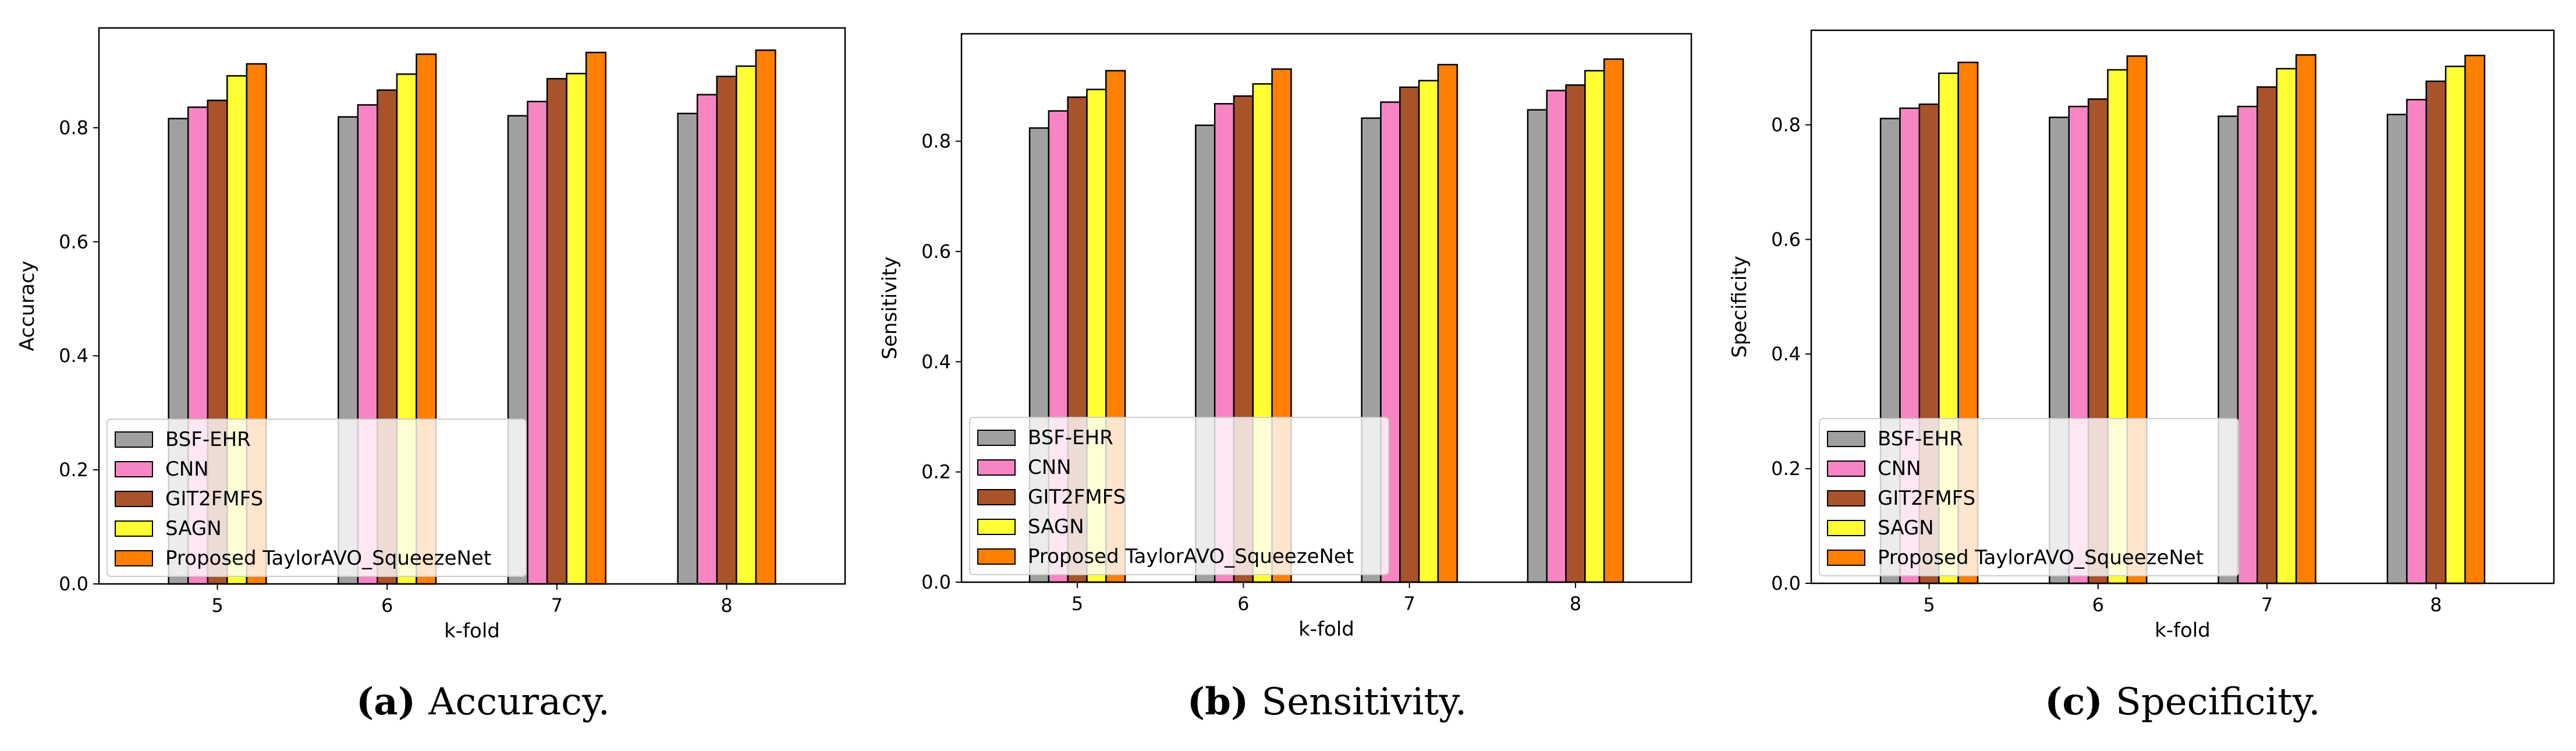 The height and width of the screenshot is (751, 2576). I want to click on panel-caption: (c) Specificity., so click(2183, 702).